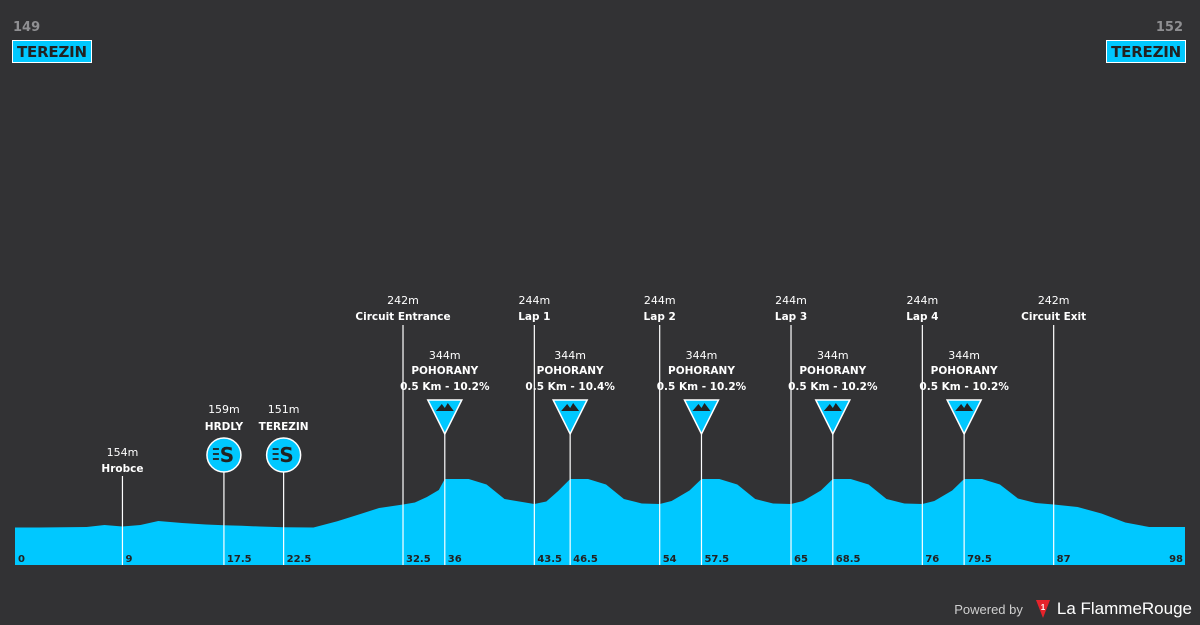 This screenshot has width=1200, height=625. What do you see at coordinates (1146, 51) in the screenshot?
I see `finish-place-badge: TEREZIN` at bounding box center [1146, 51].